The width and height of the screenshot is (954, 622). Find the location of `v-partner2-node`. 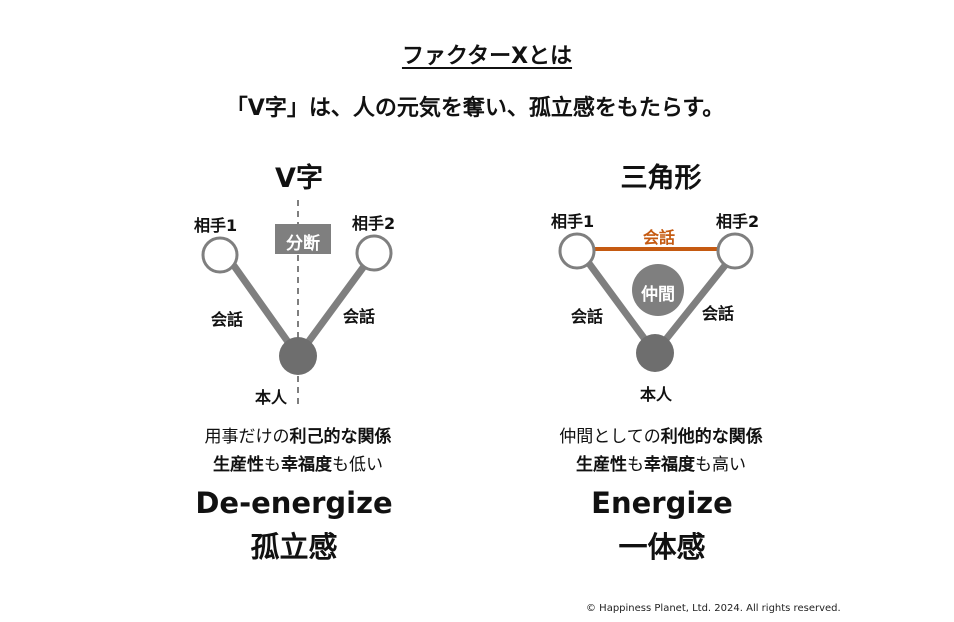

v-partner2-node is located at coordinates (374, 253).